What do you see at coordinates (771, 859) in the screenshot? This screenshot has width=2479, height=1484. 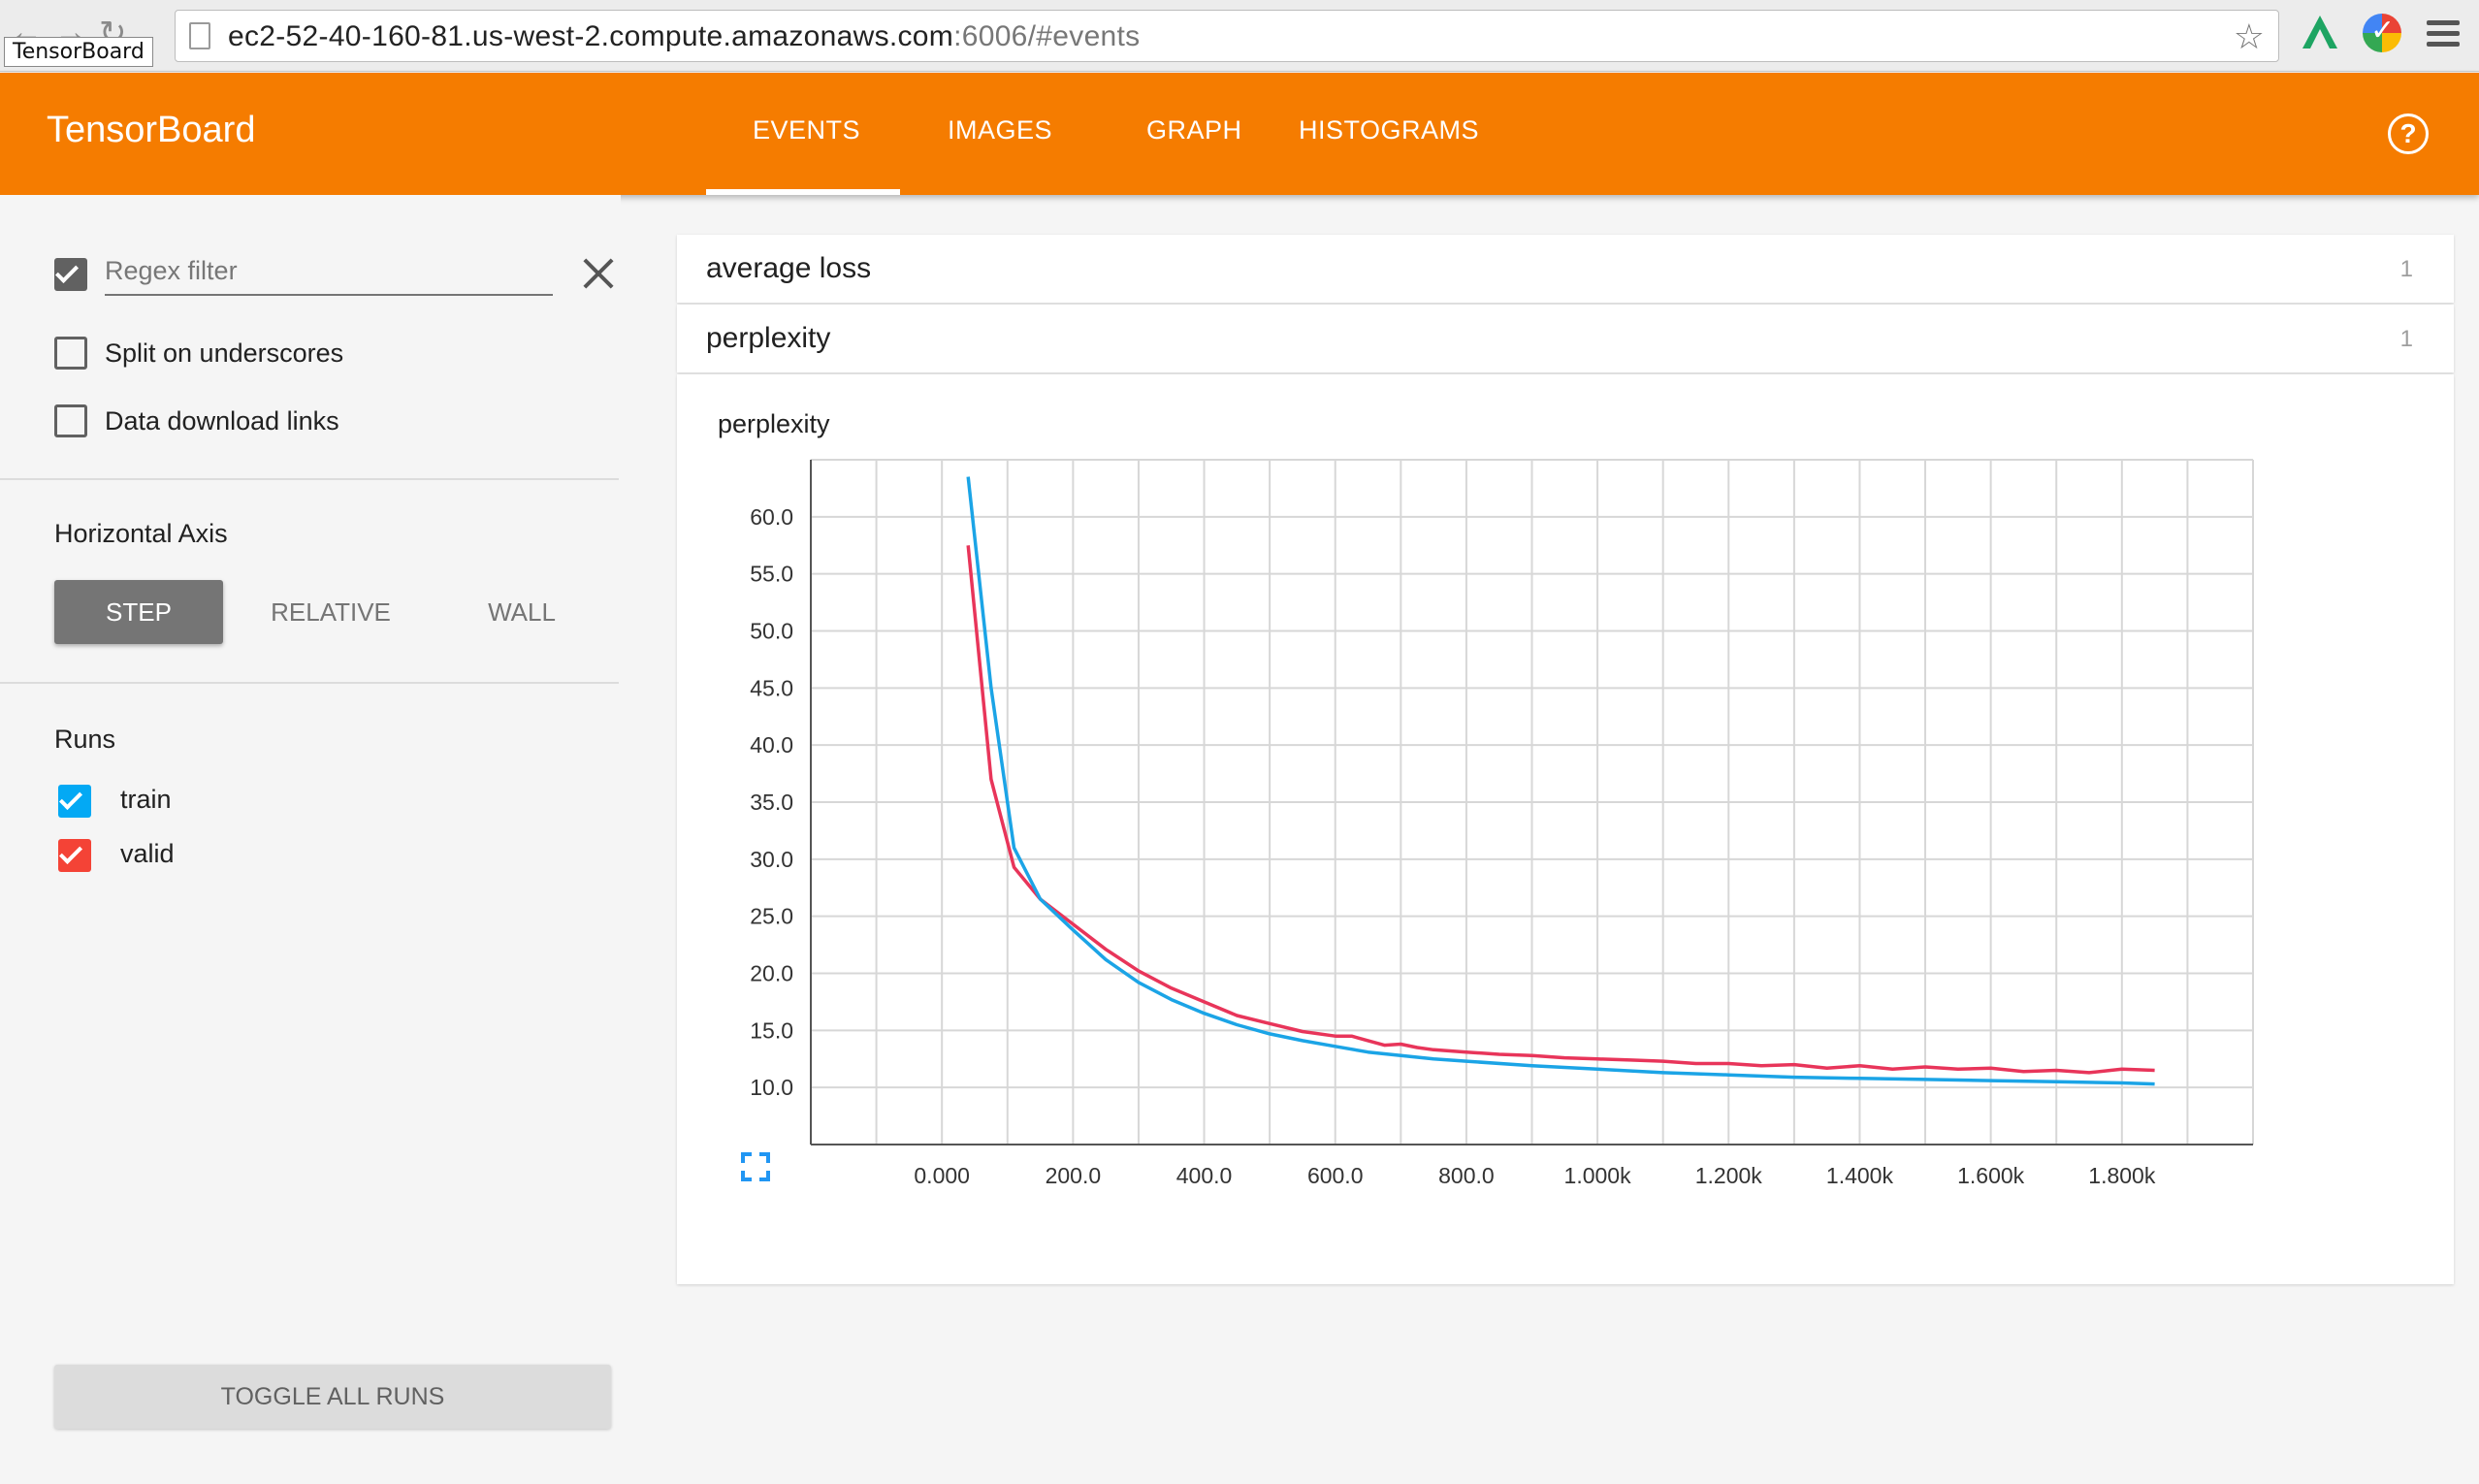 I see `y-tick-label: 30.0` at bounding box center [771, 859].